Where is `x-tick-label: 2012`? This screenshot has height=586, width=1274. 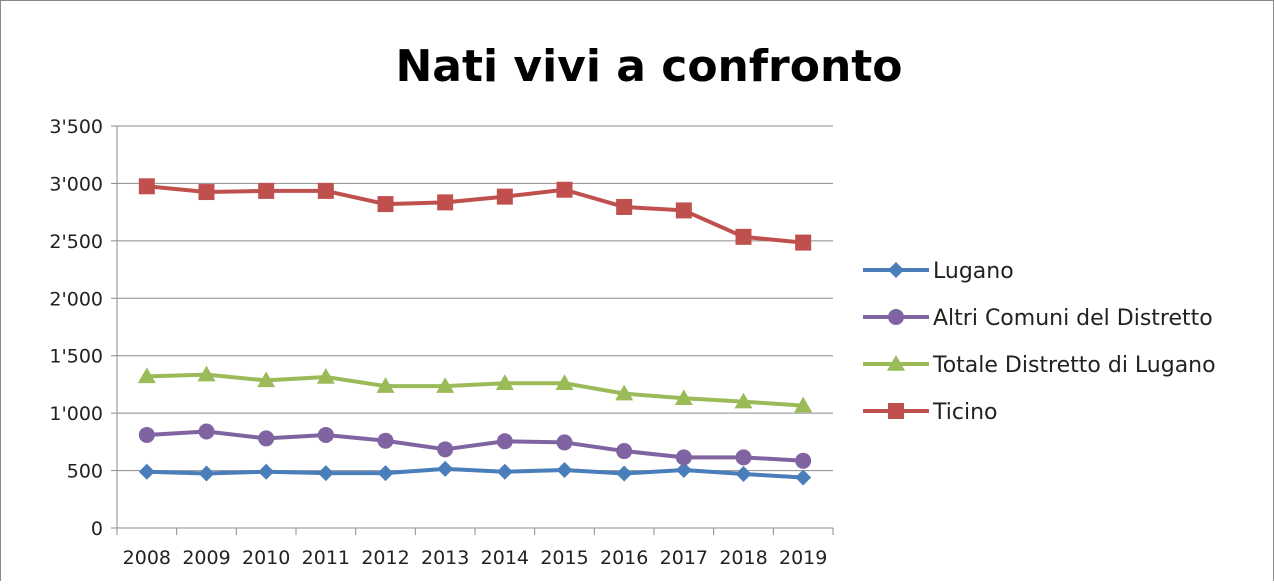
x-tick-label: 2012 is located at coordinates (385, 558).